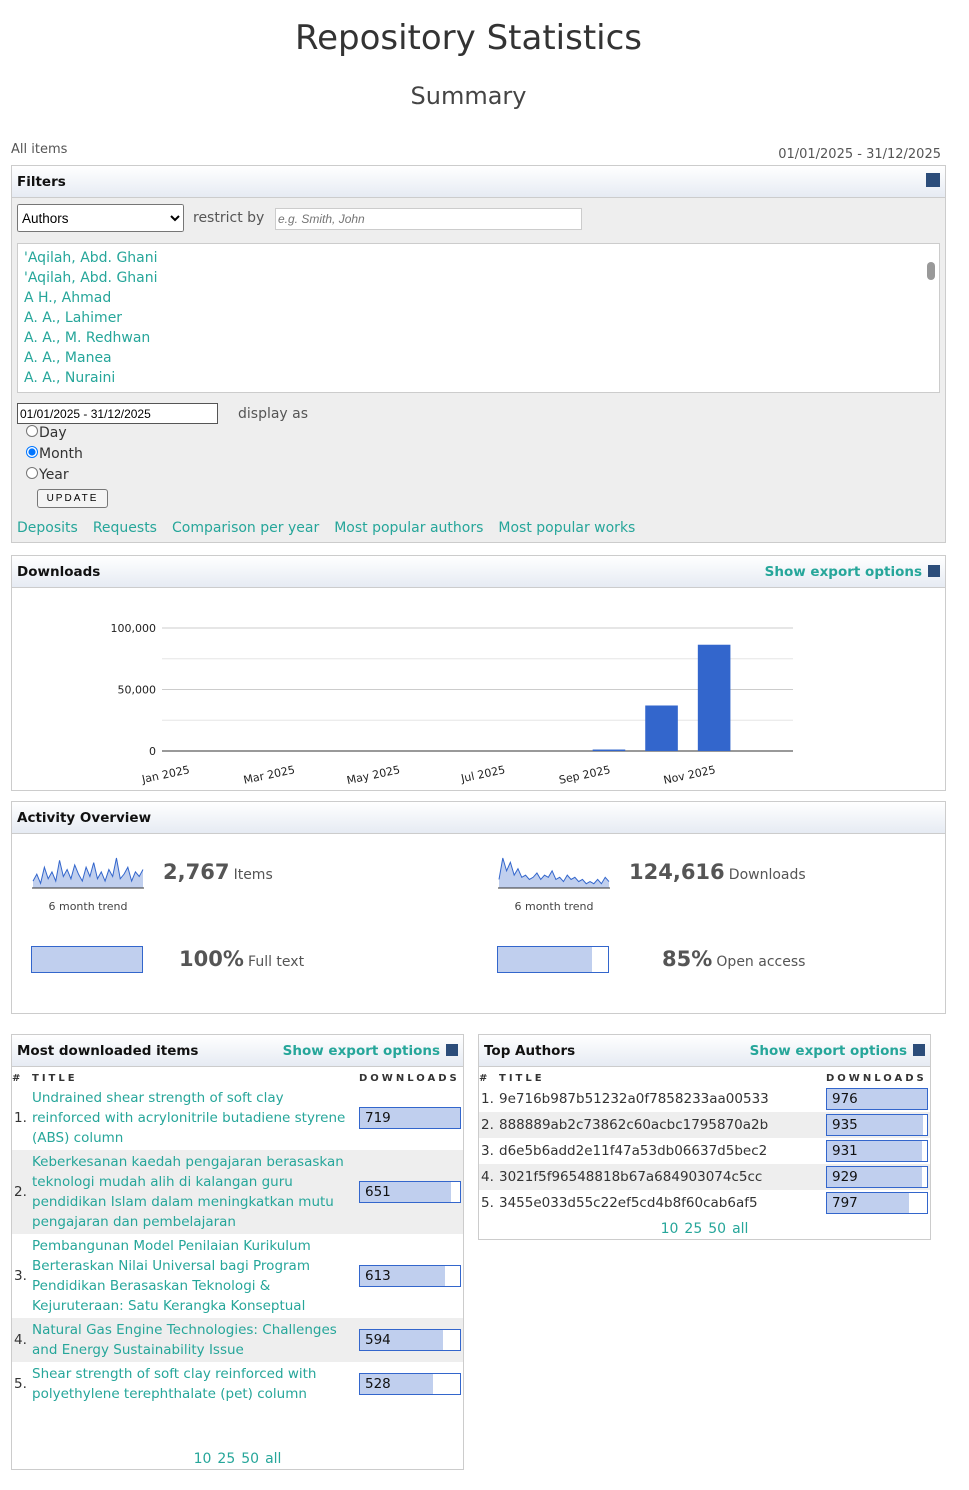  I want to click on pager: 10 25 50 all, so click(237, 1459).